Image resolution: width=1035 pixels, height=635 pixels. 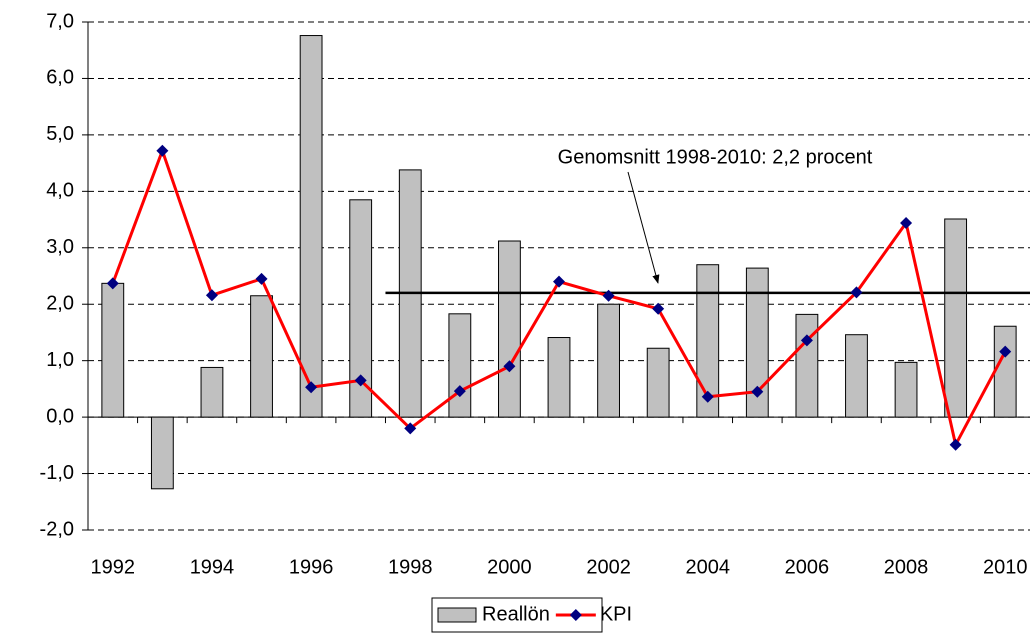 What do you see at coordinates (60, 416) in the screenshot?
I see `y-tick-label: 0,0` at bounding box center [60, 416].